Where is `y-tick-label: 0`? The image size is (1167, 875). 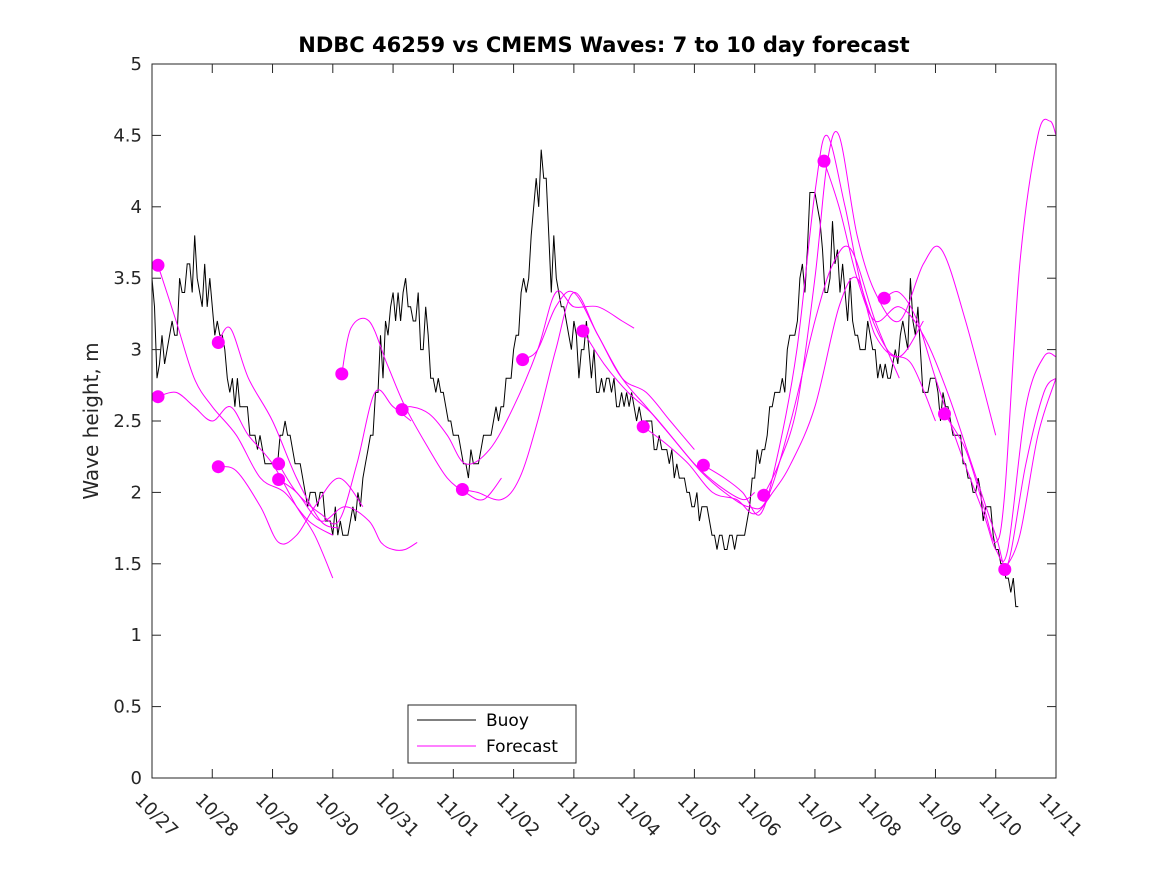 y-tick-label: 0 is located at coordinates (136, 778).